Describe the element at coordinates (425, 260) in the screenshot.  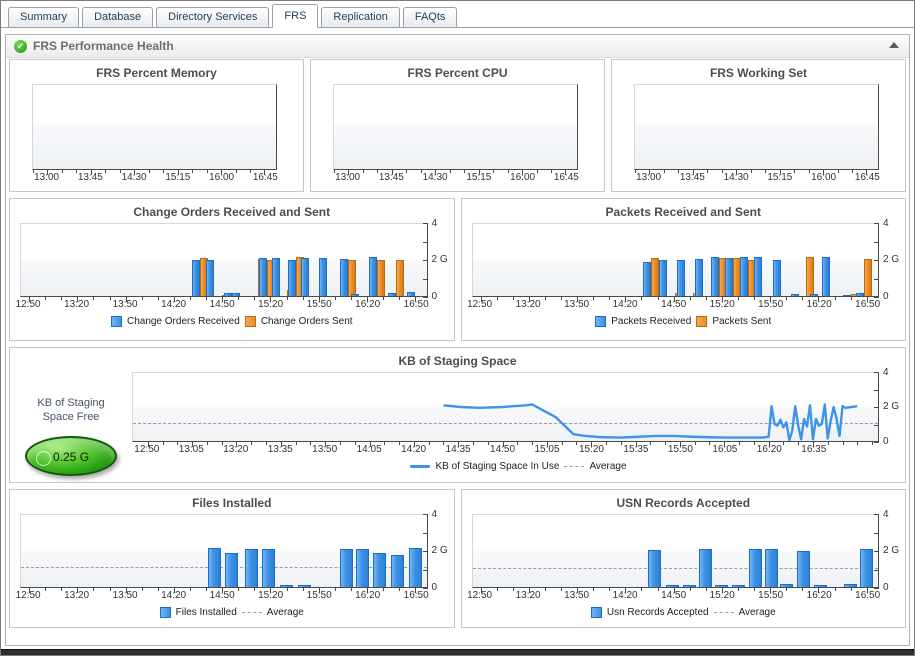
I see `y-tick` at that location.